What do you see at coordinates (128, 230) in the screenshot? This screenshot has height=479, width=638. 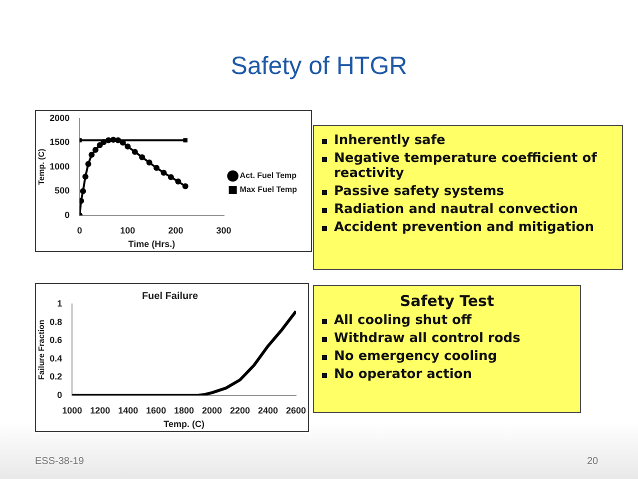 I see `x-tick-label: 100` at bounding box center [128, 230].